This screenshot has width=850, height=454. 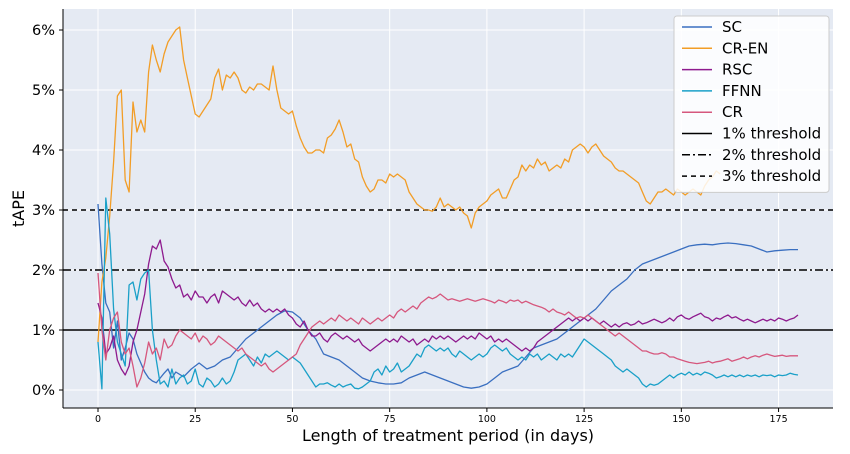 I want to click on legend-label: FFNN, so click(x=742, y=91).